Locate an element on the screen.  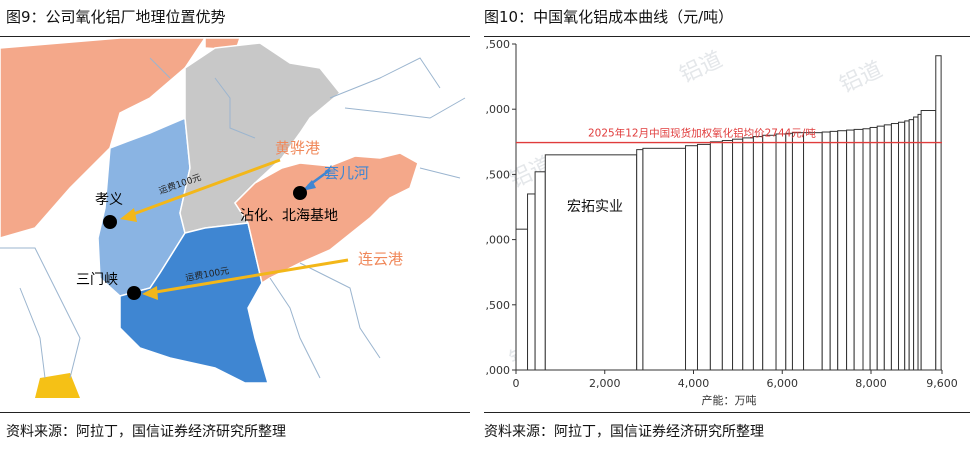
region-west-orange is located at coordinates (103, 138).